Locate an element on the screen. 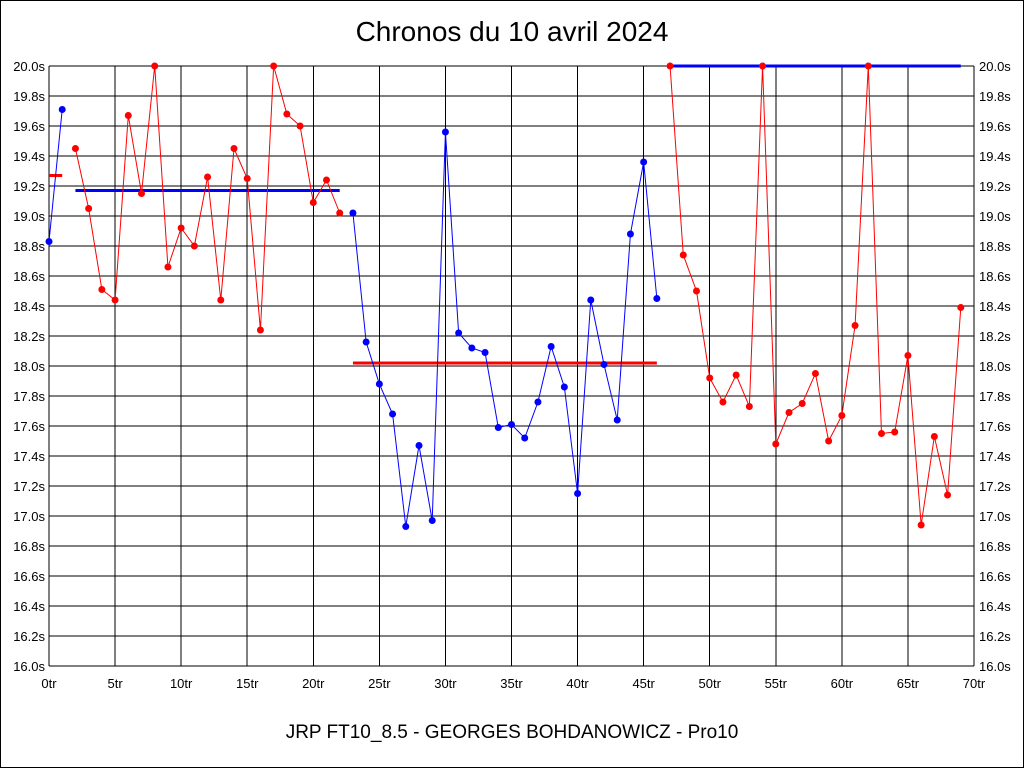  y-tick-label-left: 19.2s is located at coordinates (29, 186).